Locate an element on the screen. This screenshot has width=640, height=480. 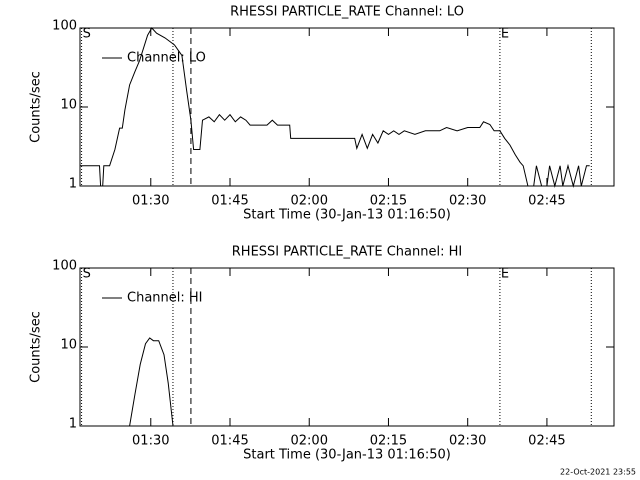
legend-label: Channel: LO is located at coordinates (166, 58).